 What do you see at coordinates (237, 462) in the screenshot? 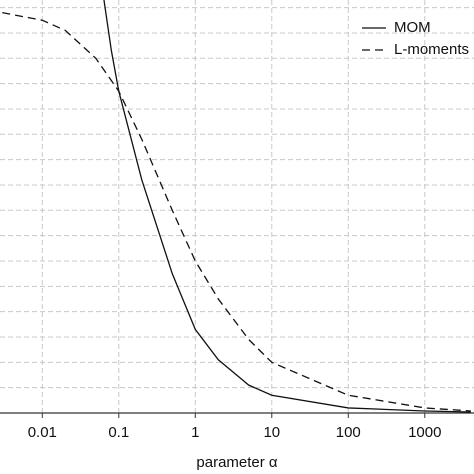
I see `x-axis-title: parameter α` at bounding box center [237, 462].